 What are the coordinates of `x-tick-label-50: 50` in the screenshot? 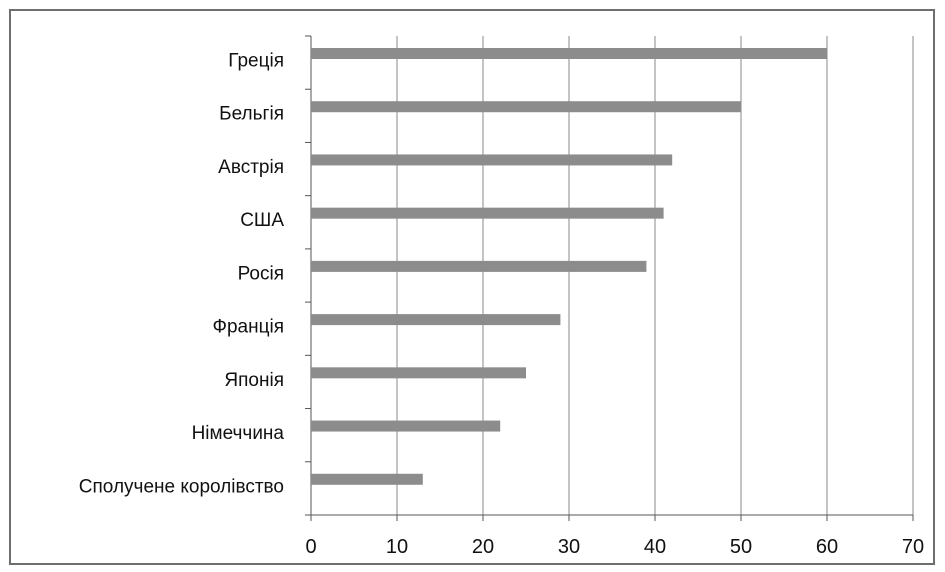 It's located at (741, 547).